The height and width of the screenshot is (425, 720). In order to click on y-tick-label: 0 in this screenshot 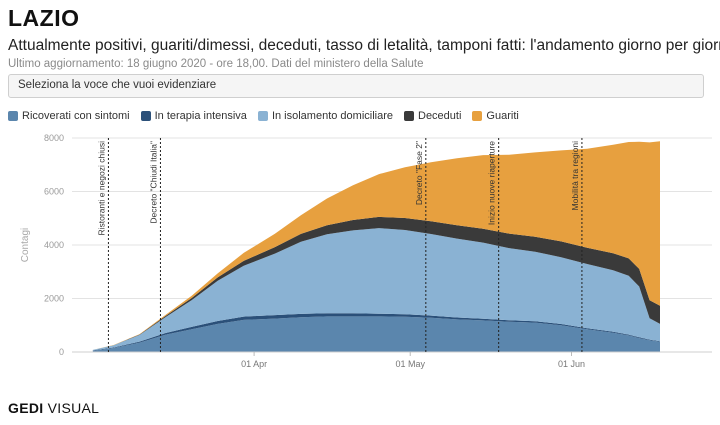, I will do `click(61, 352)`.